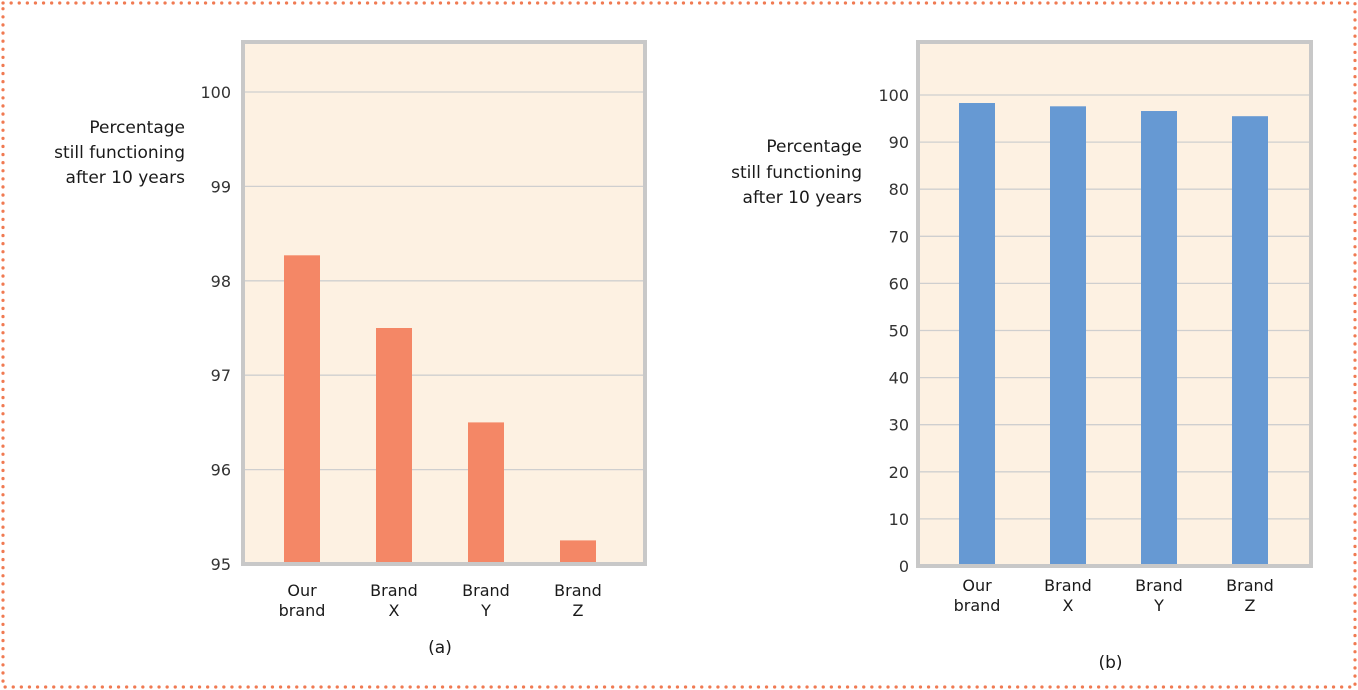  Describe the element at coordinates (221, 186) in the screenshot. I see `y-tick-label: 99` at that location.